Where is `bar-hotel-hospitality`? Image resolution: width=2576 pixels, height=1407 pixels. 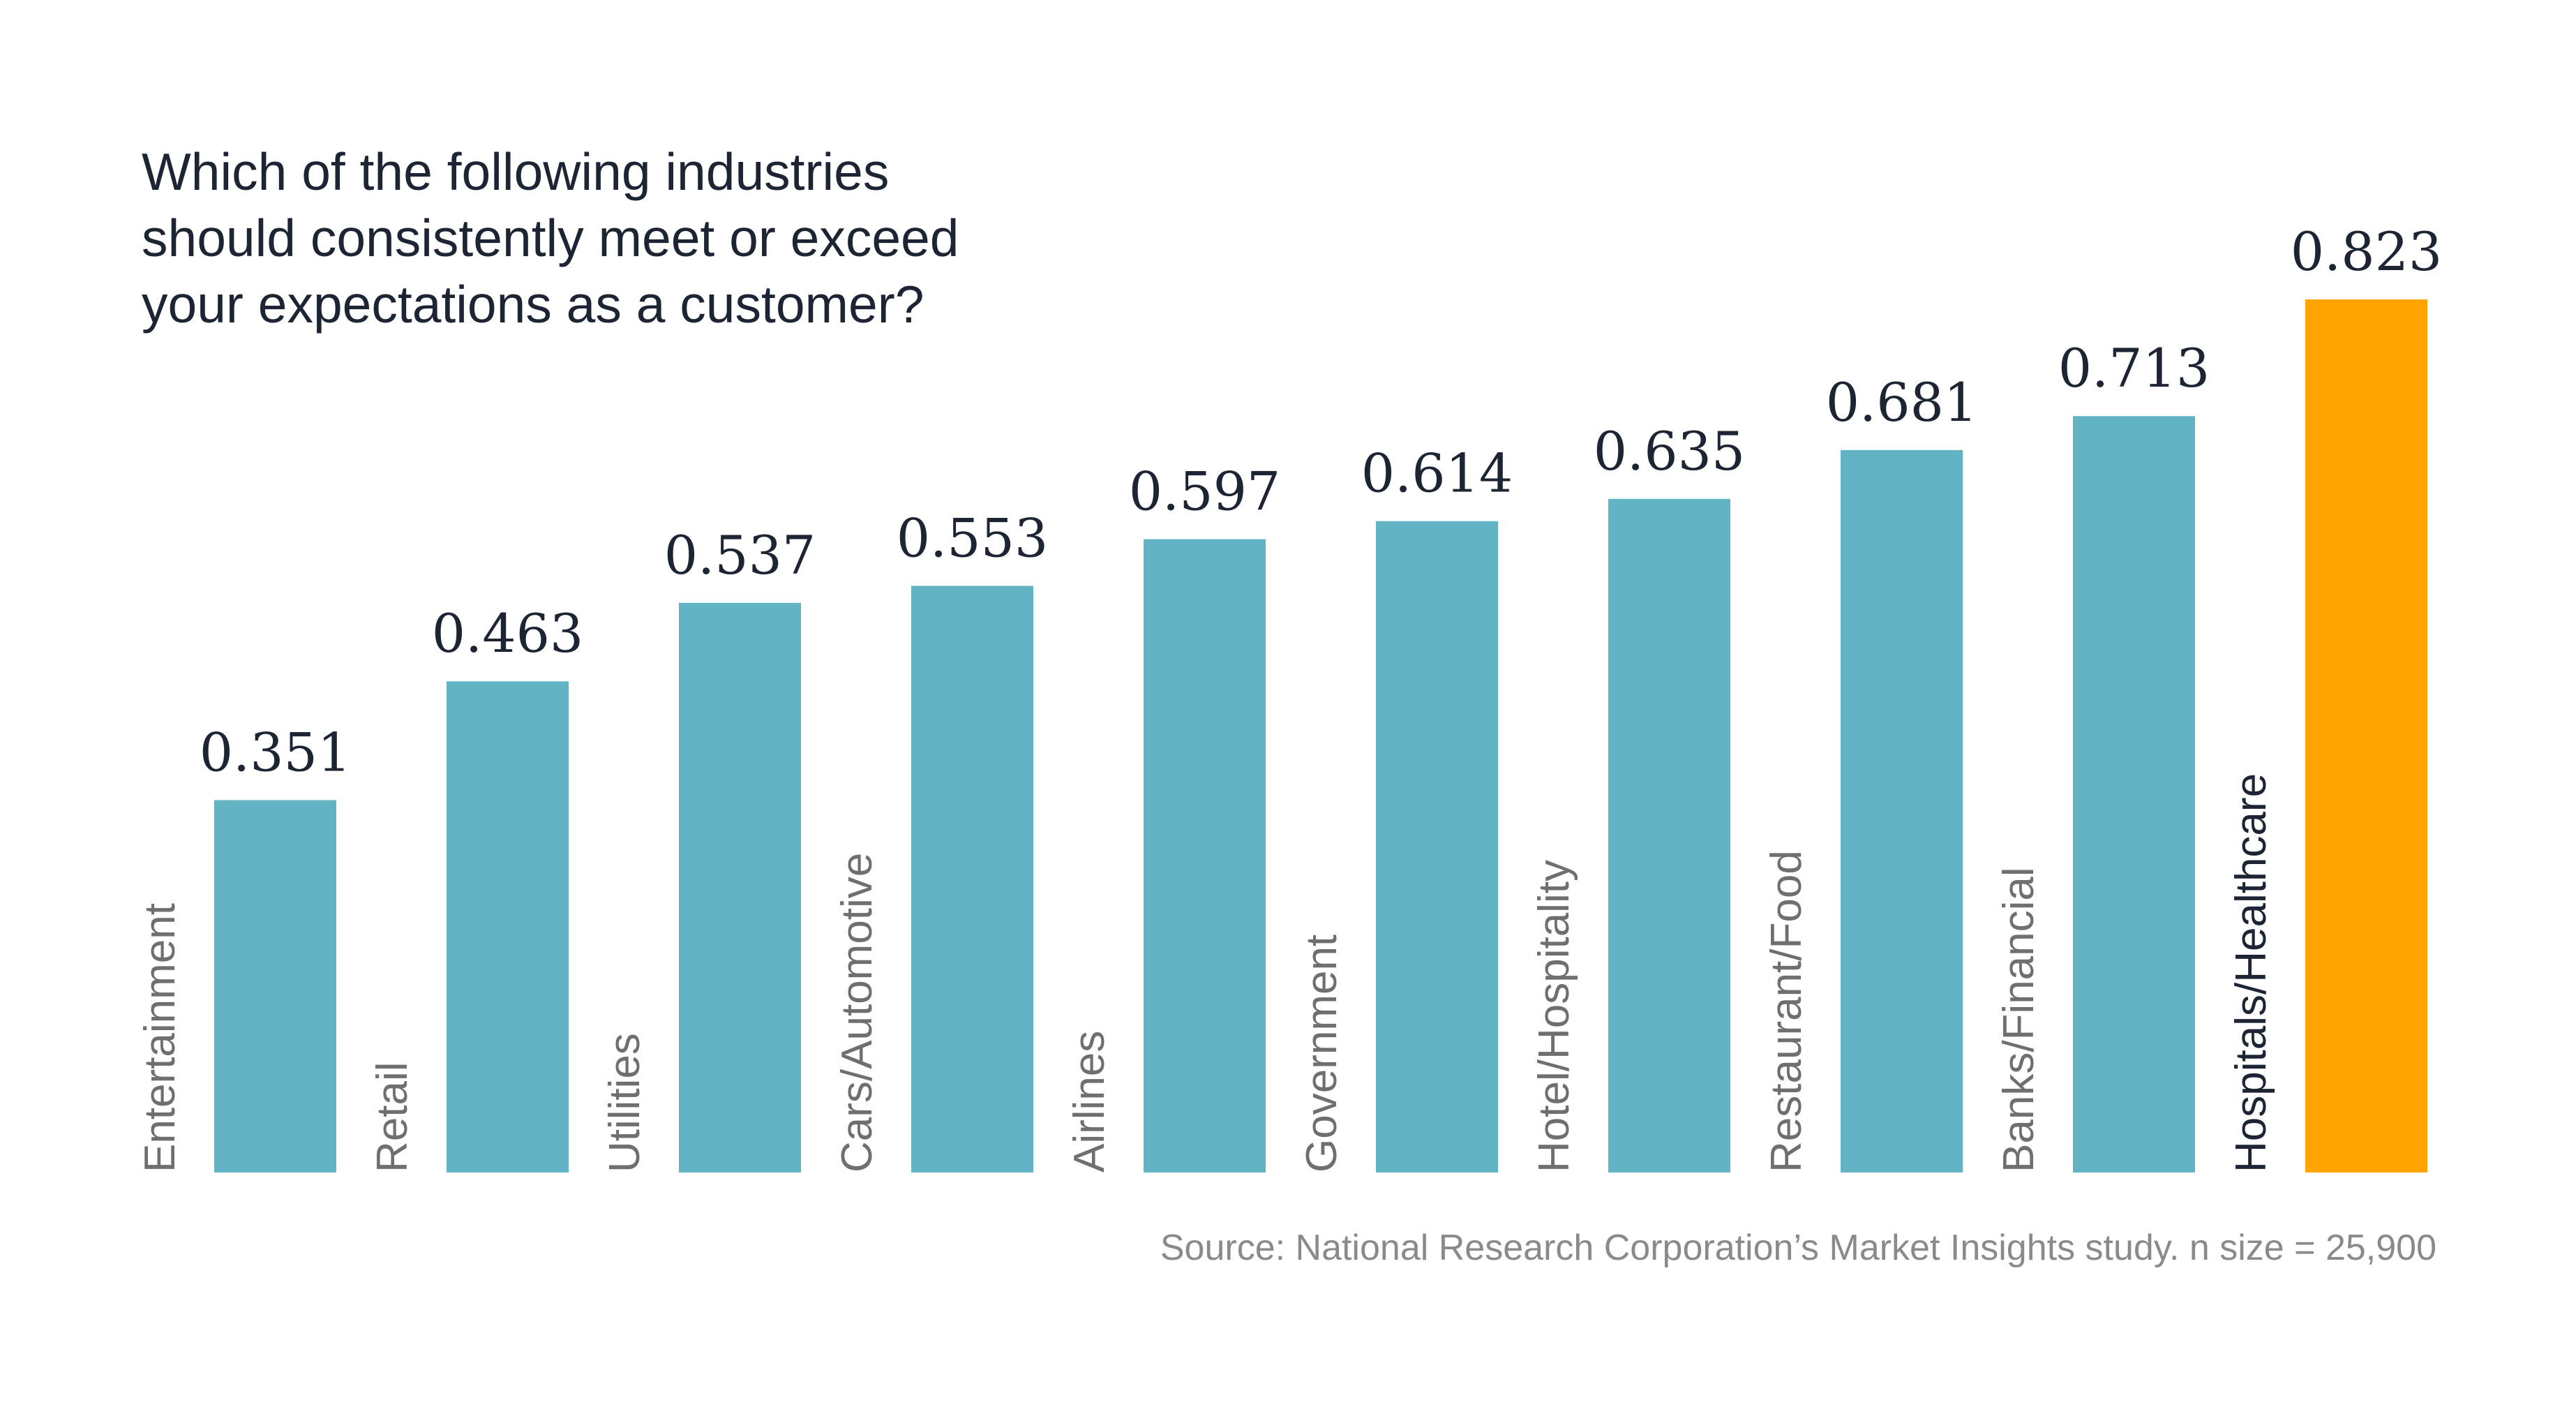
bar-hotel-hospitality is located at coordinates (1669, 835).